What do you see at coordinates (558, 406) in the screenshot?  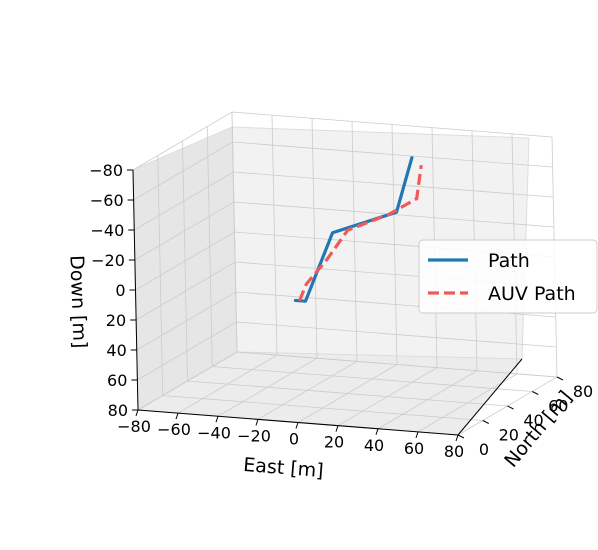 I see `y-tick-label: 60` at bounding box center [558, 406].